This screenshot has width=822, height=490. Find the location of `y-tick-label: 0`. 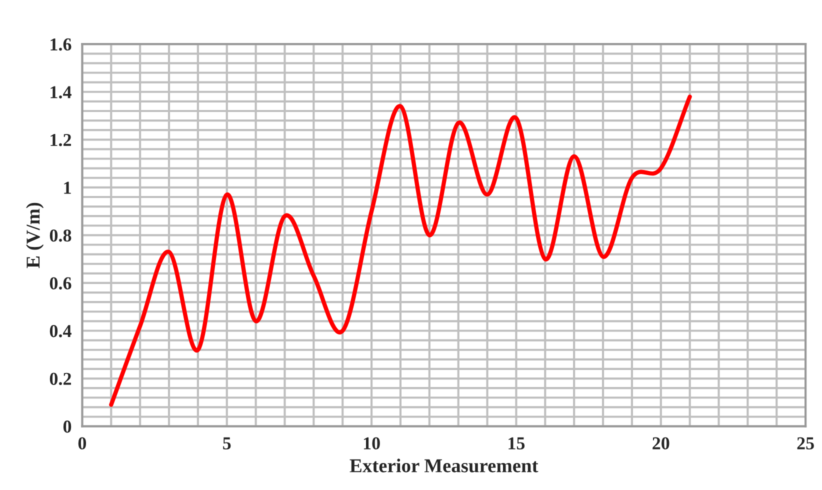

y-tick-label: 0 is located at coordinates (67, 426).